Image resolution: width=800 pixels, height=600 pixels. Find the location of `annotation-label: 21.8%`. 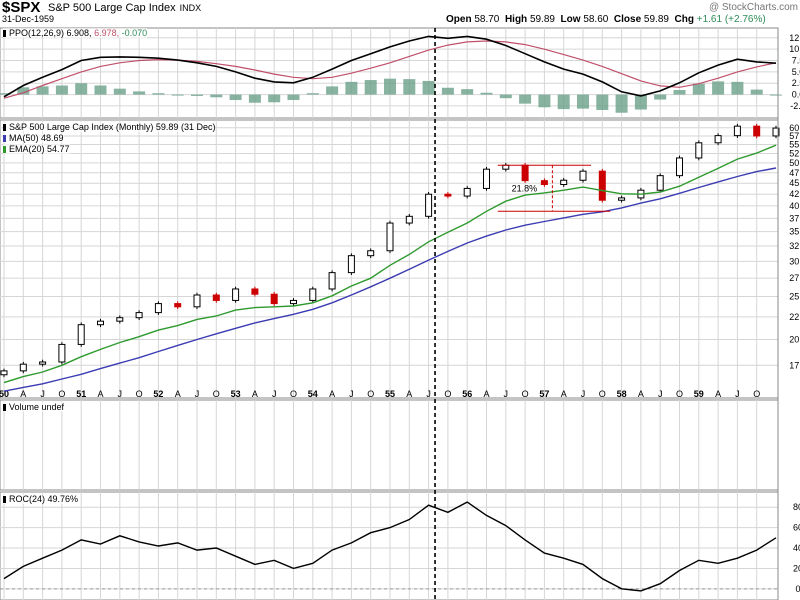

annotation-label: 21.8% is located at coordinates (525, 188).